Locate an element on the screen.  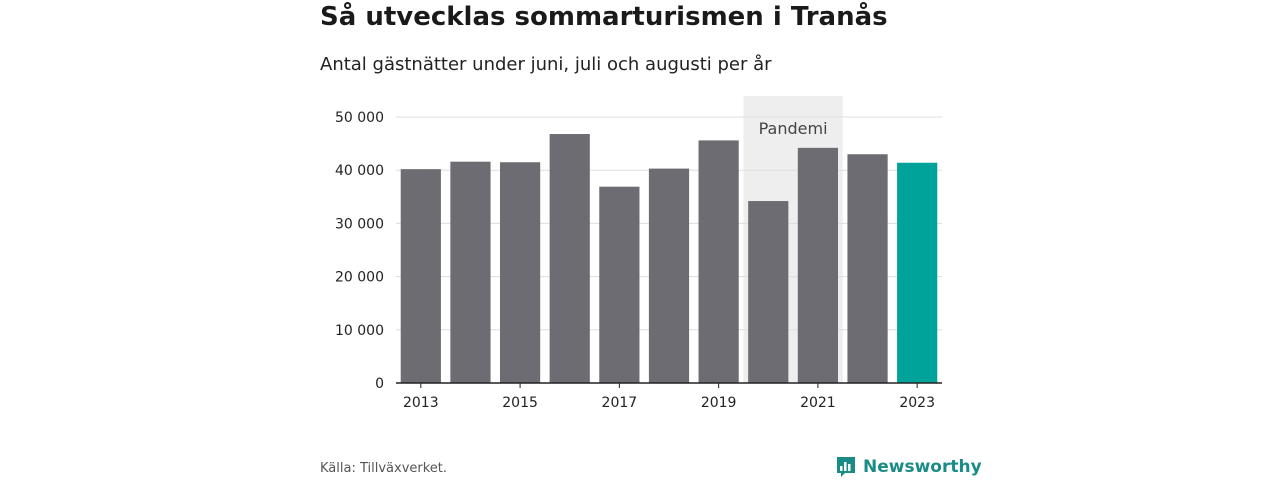
y-tick-label: 40 000 is located at coordinates (359, 171).